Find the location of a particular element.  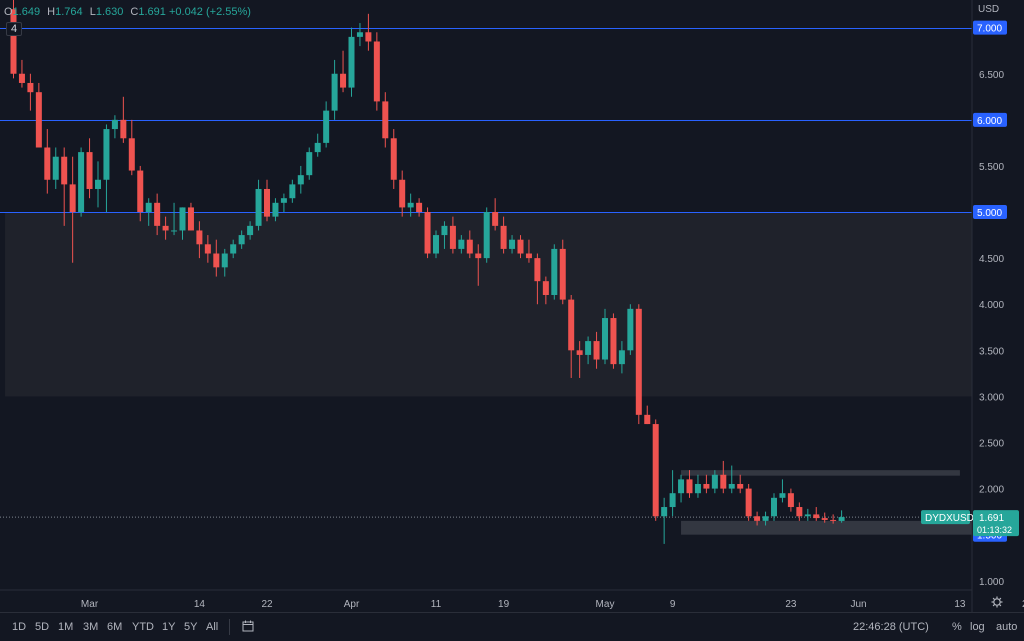

high-label: H is located at coordinates (51, 12).